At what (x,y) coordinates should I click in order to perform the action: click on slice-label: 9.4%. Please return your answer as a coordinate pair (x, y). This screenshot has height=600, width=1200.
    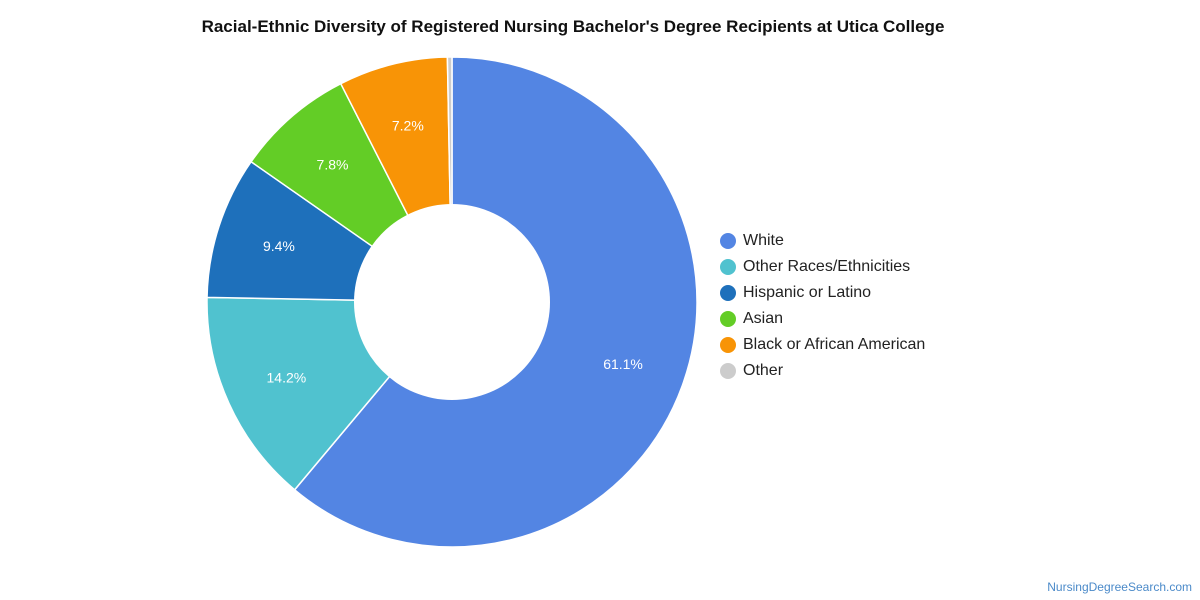
    Looking at the image, I should click on (279, 246).